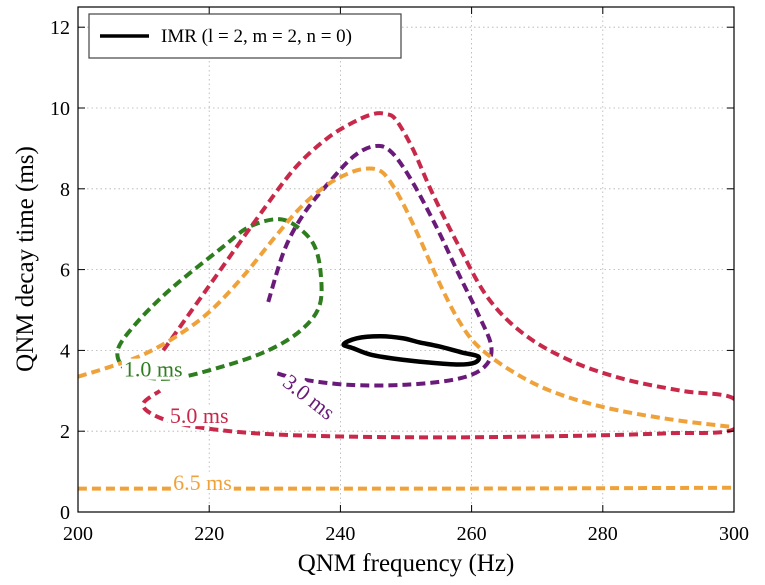 This screenshot has width=765, height=585. Describe the element at coordinates (309, 397) in the screenshot. I see `contour-label-bg-3-0-ms` at that location.